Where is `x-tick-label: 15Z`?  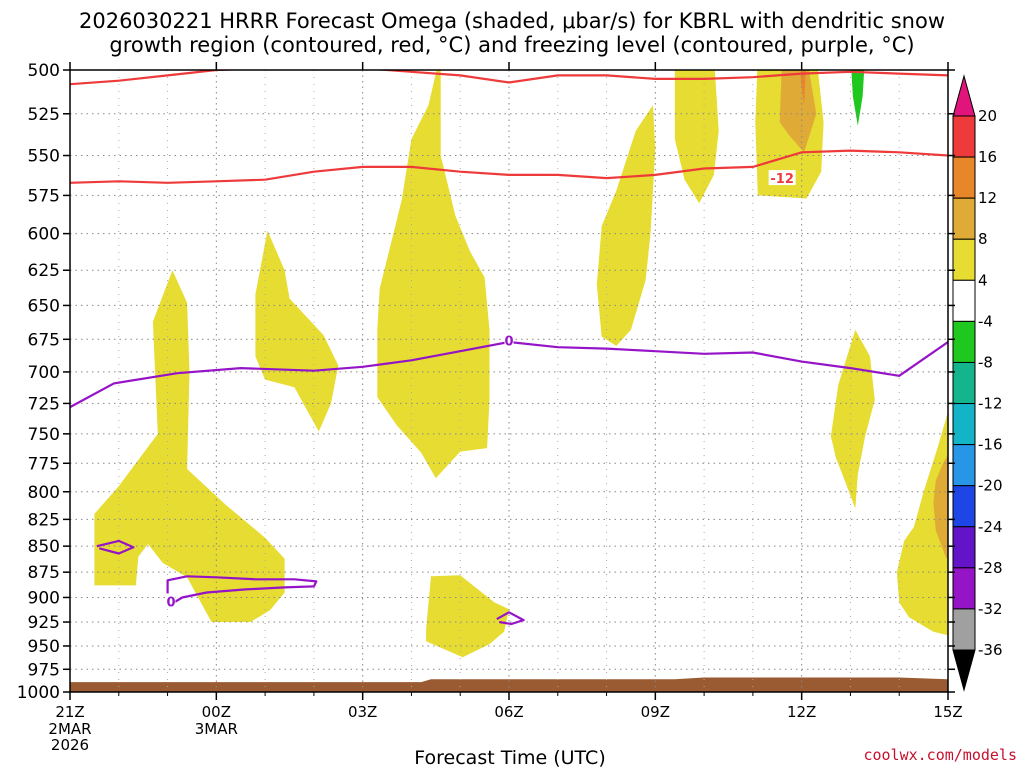 x-tick-label: 15Z is located at coordinates (947, 712).